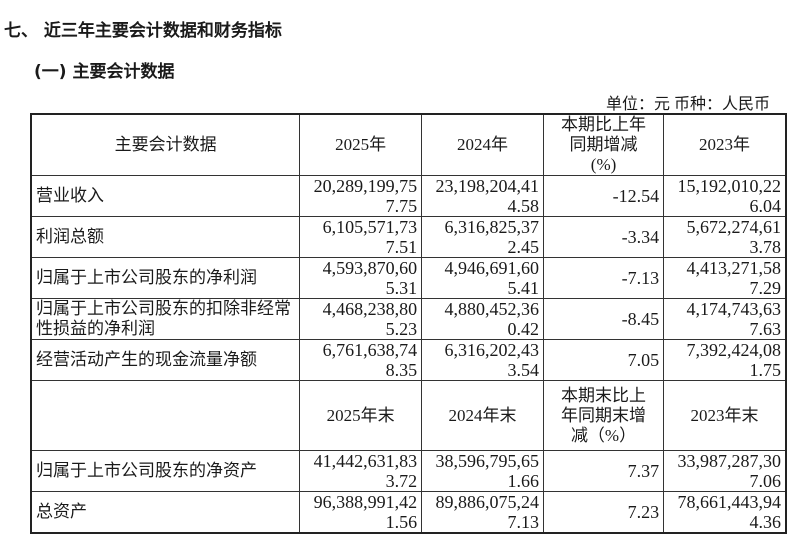 Image resolution: width=806 pixels, height=541 pixels. What do you see at coordinates (734, 237) in the screenshot?
I see `cell-value: 5,672,274,613.78` at bounding box center [734, 237].